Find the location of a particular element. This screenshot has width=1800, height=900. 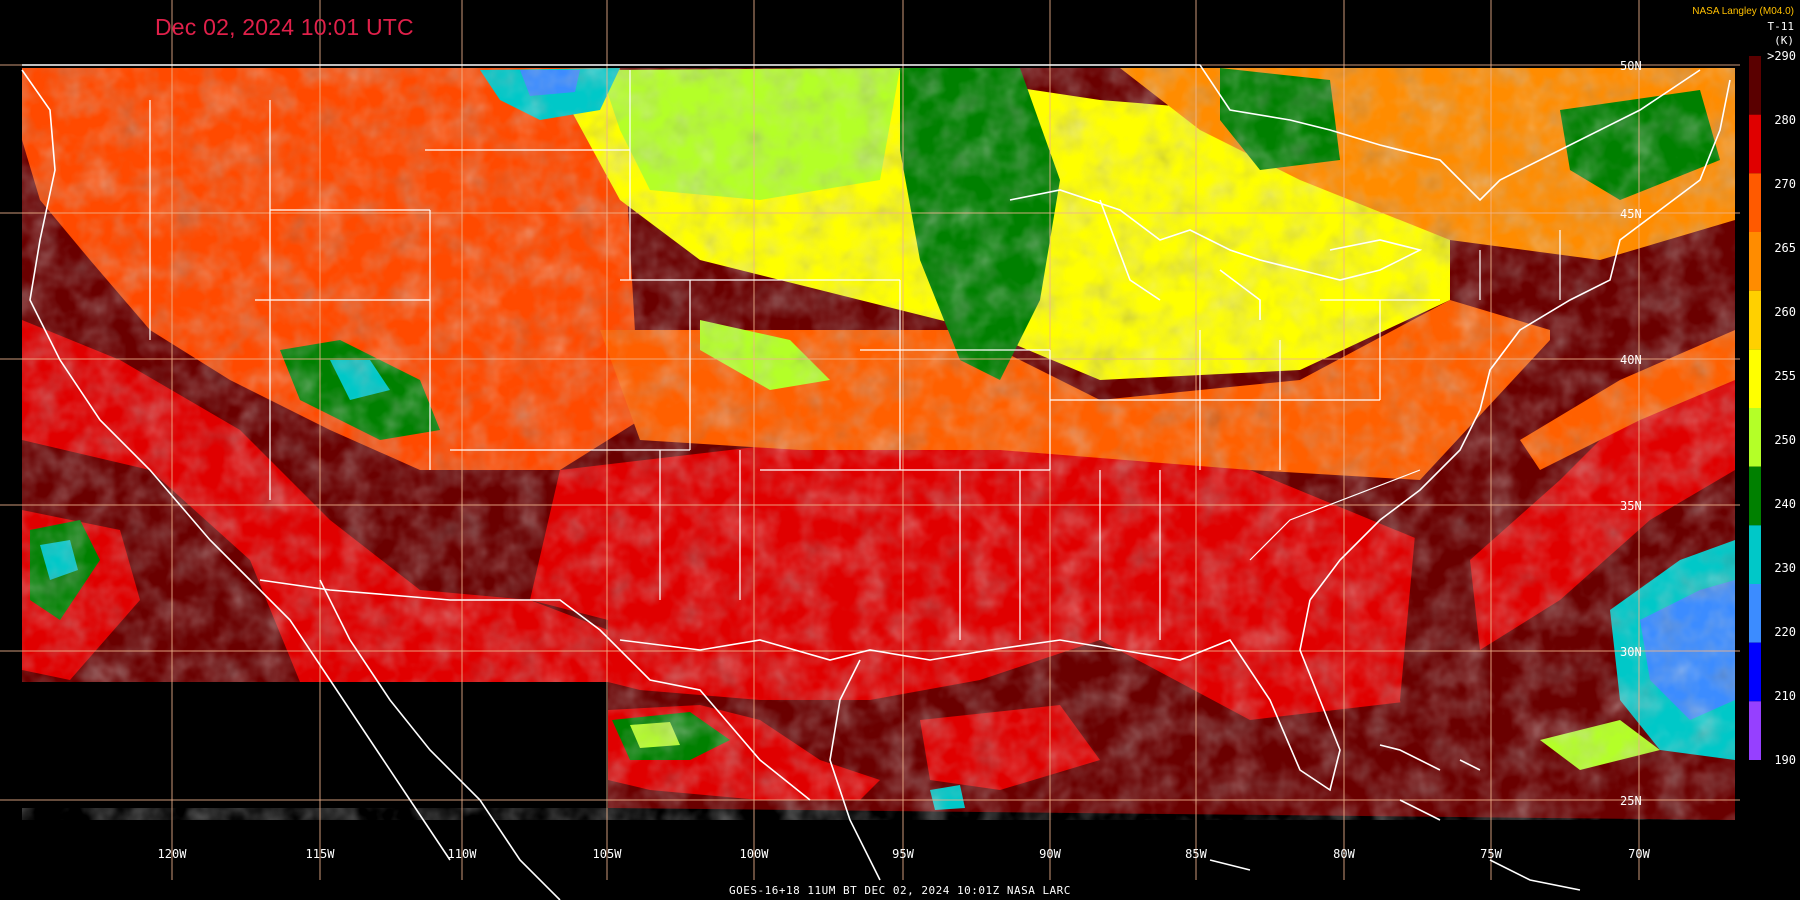

colorbar-tick-label: 240 is located at coordinates (1785, 504).